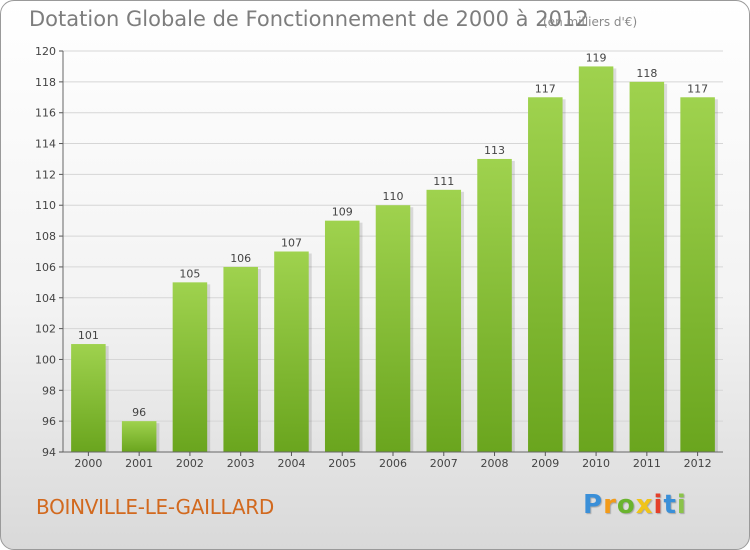 The image size is (750, 550). I want to click on y-tick-label: 100, so click(45, 359).